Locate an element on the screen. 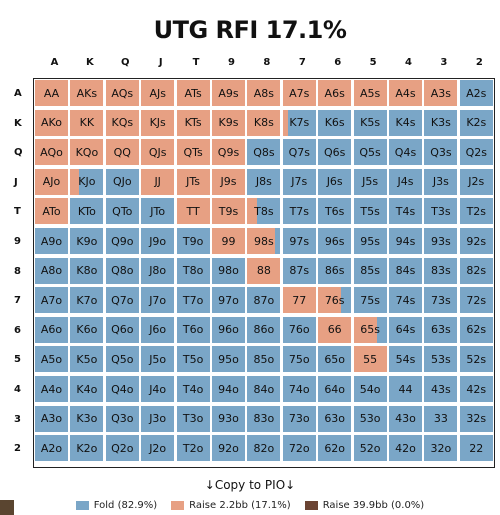 The width and height of the screenshot is (500, 515). hand-cell: 52o is located at coordinates (370, 448).